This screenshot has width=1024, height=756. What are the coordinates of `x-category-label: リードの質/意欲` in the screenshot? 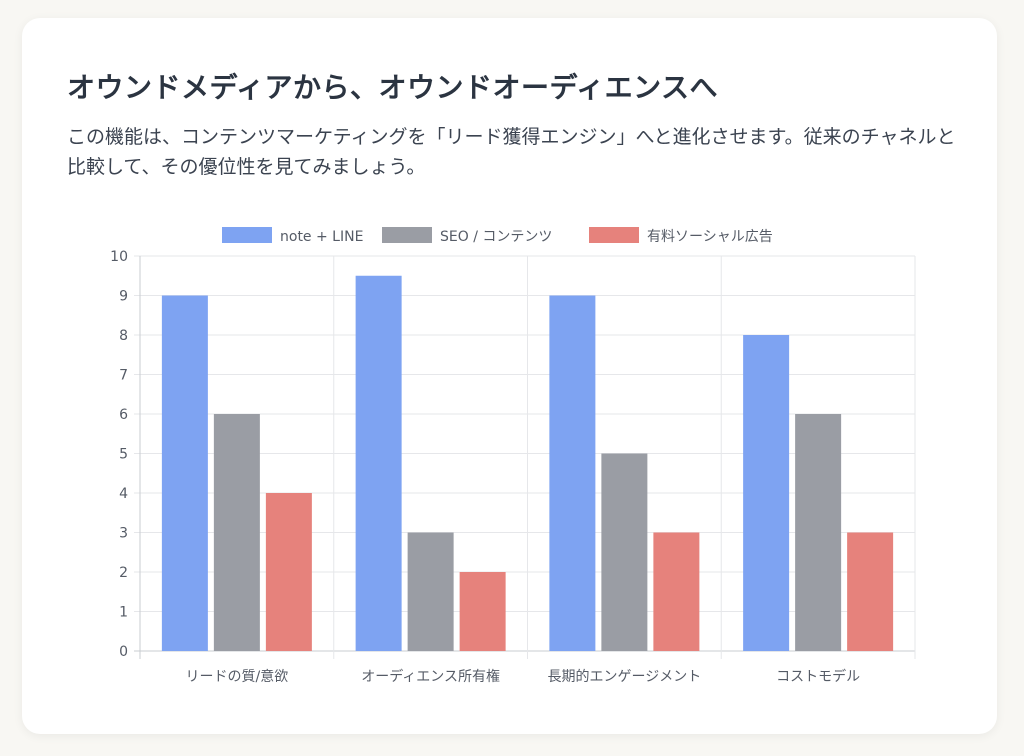 It's located at (237, 676).